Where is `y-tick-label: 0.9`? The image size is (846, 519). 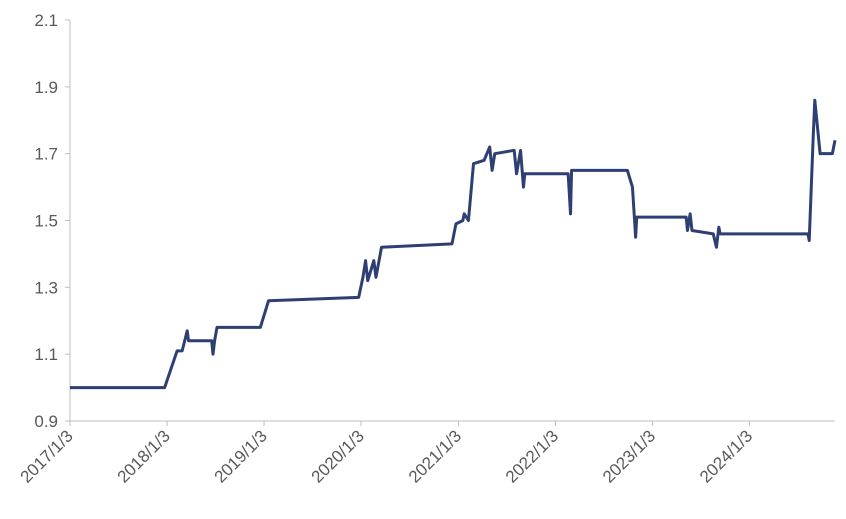
y-tick-label: 0.9 is located at coordinates (46, 421).